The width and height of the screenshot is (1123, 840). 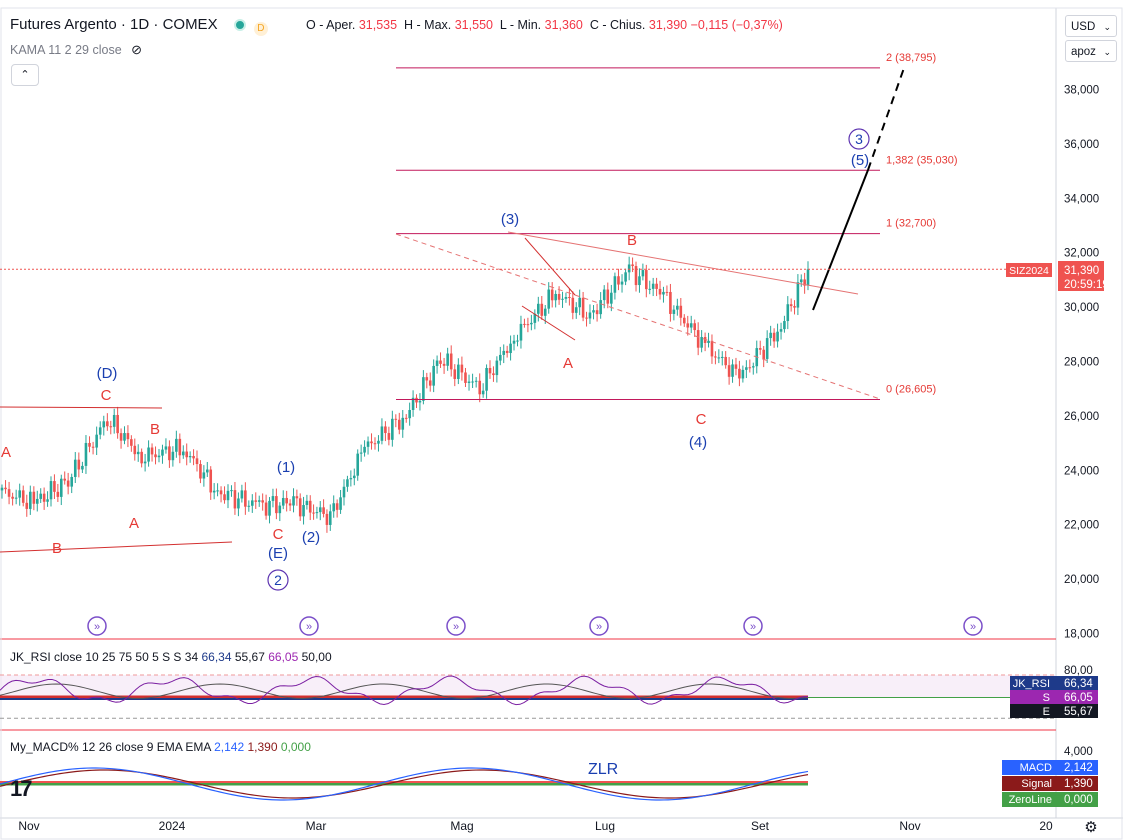 What do you see at coordinates (137, 49) in the screenshot?
I see `eye-hidden-icon: ⊘` at bounding box center [137, 49].